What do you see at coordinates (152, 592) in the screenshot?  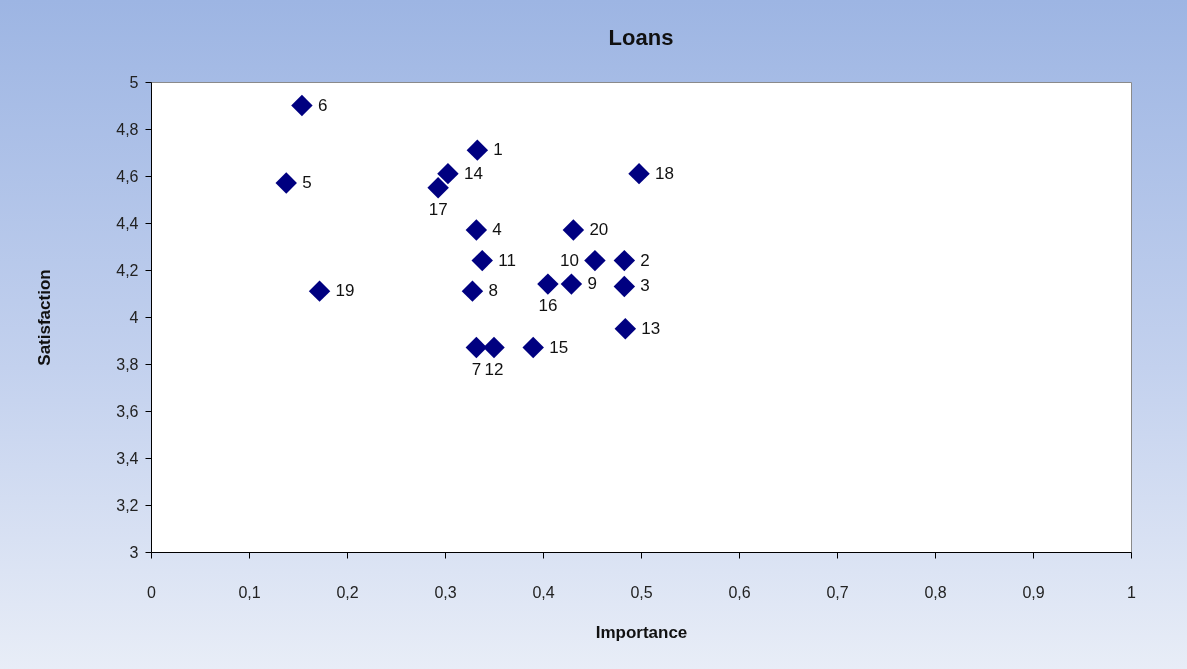 I see `x-tick-label: 0` at bounding box center [152, 592].